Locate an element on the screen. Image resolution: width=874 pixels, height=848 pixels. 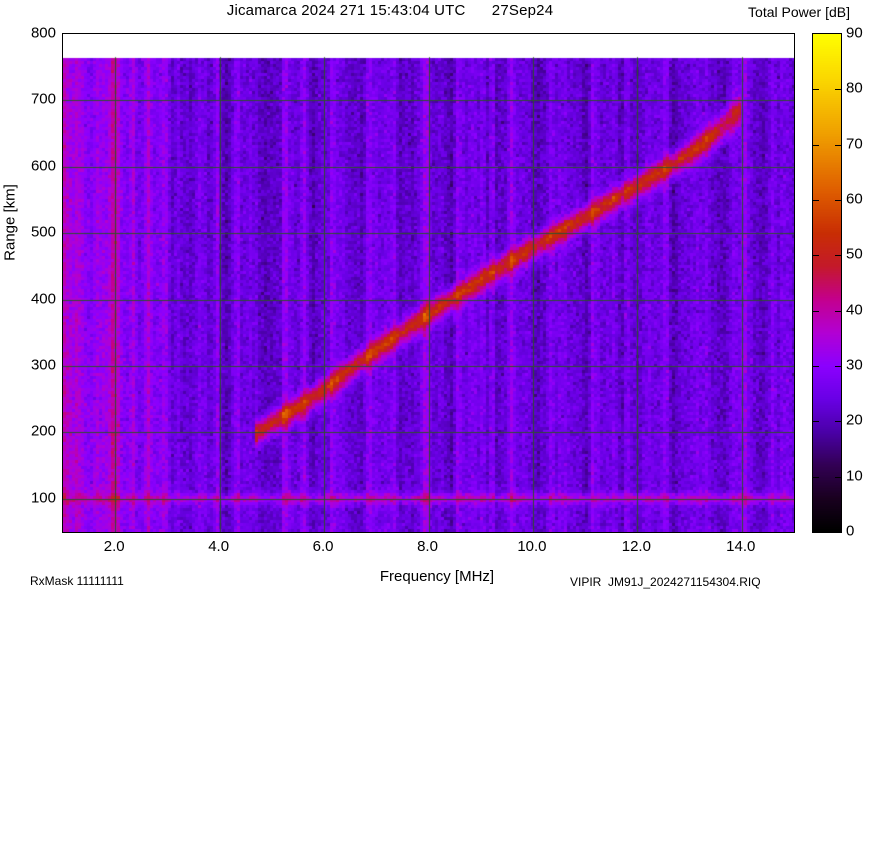
y-tick-label: 800 is located at coordinates (43, 33).